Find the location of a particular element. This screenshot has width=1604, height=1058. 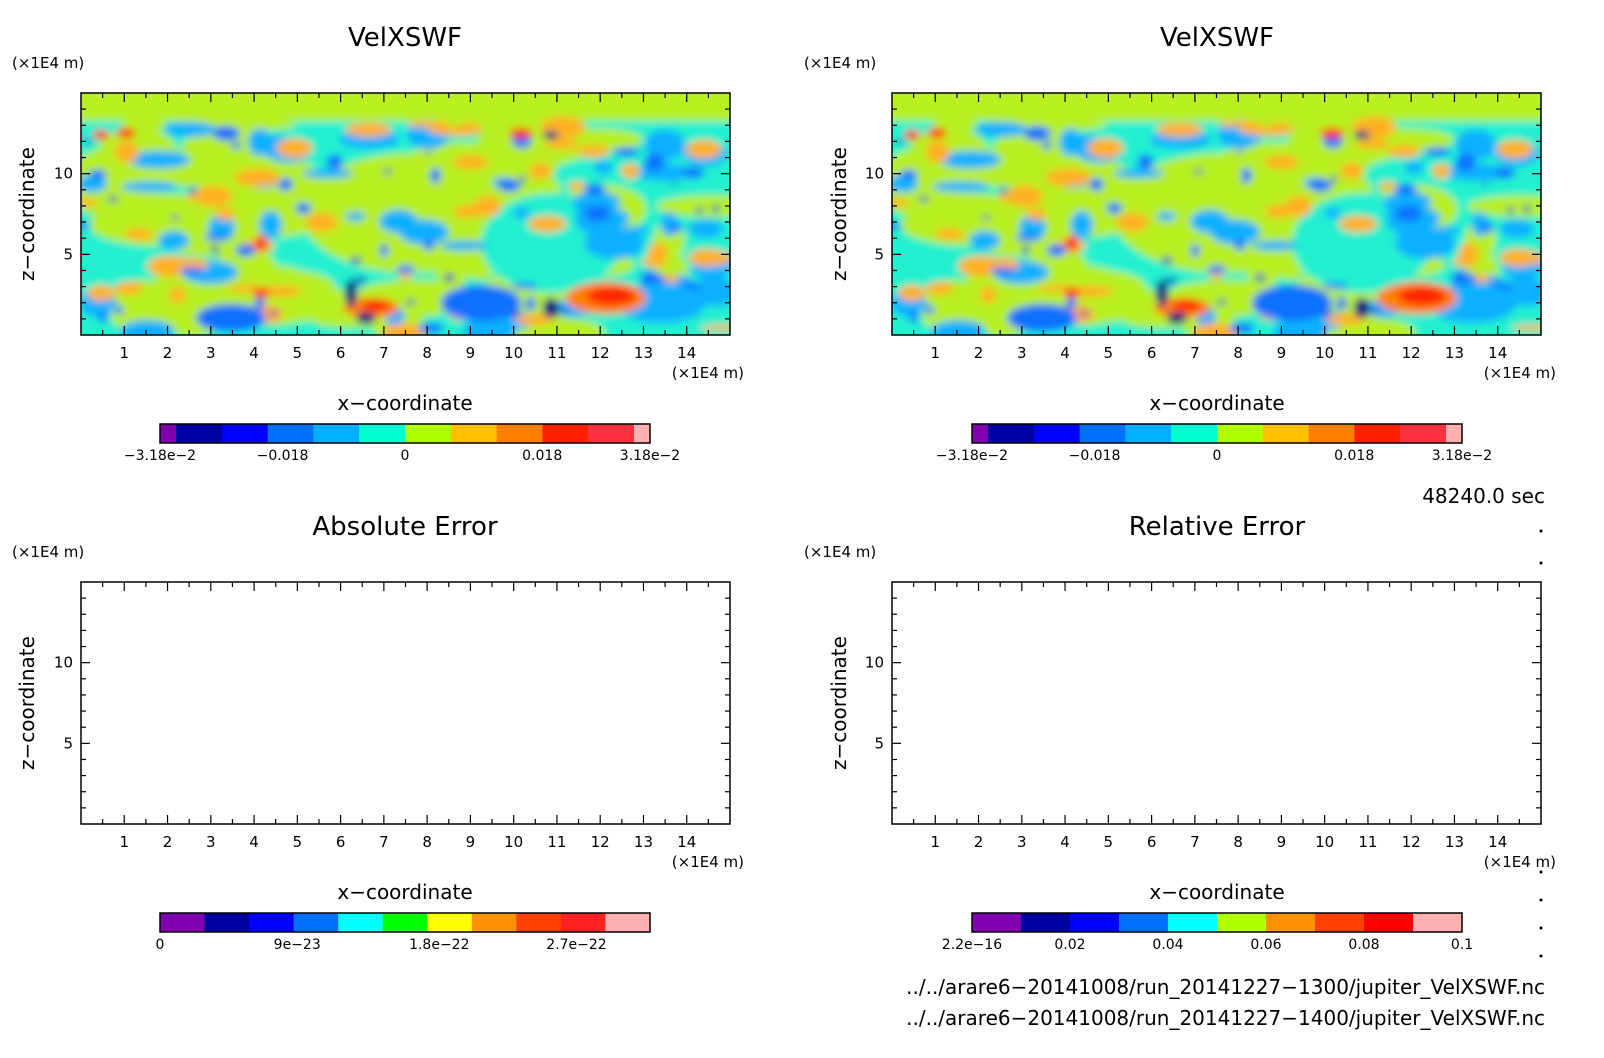

colorbar: −3.18e−2 −0.018 0 0.018 3.18e−2 is located at coordinates (1214, 443).